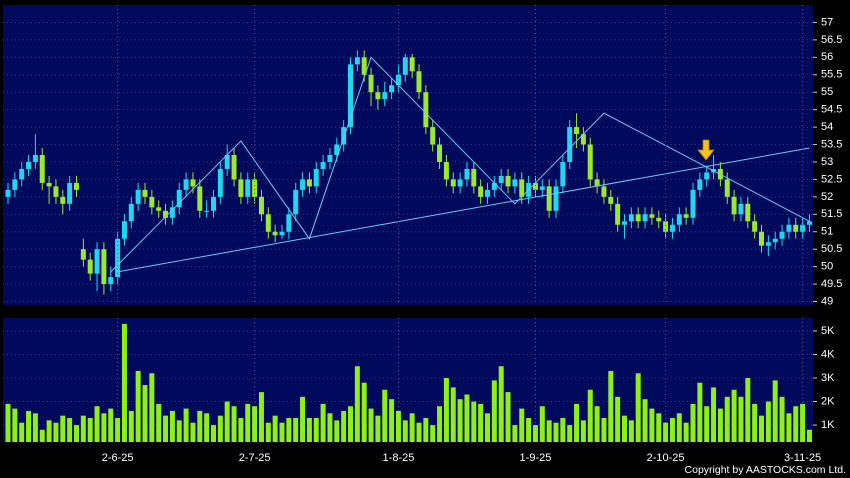  Describe the element at coordinates (831, 249) in the screenshot. I see `y-tick-label: 50.5` at that location.